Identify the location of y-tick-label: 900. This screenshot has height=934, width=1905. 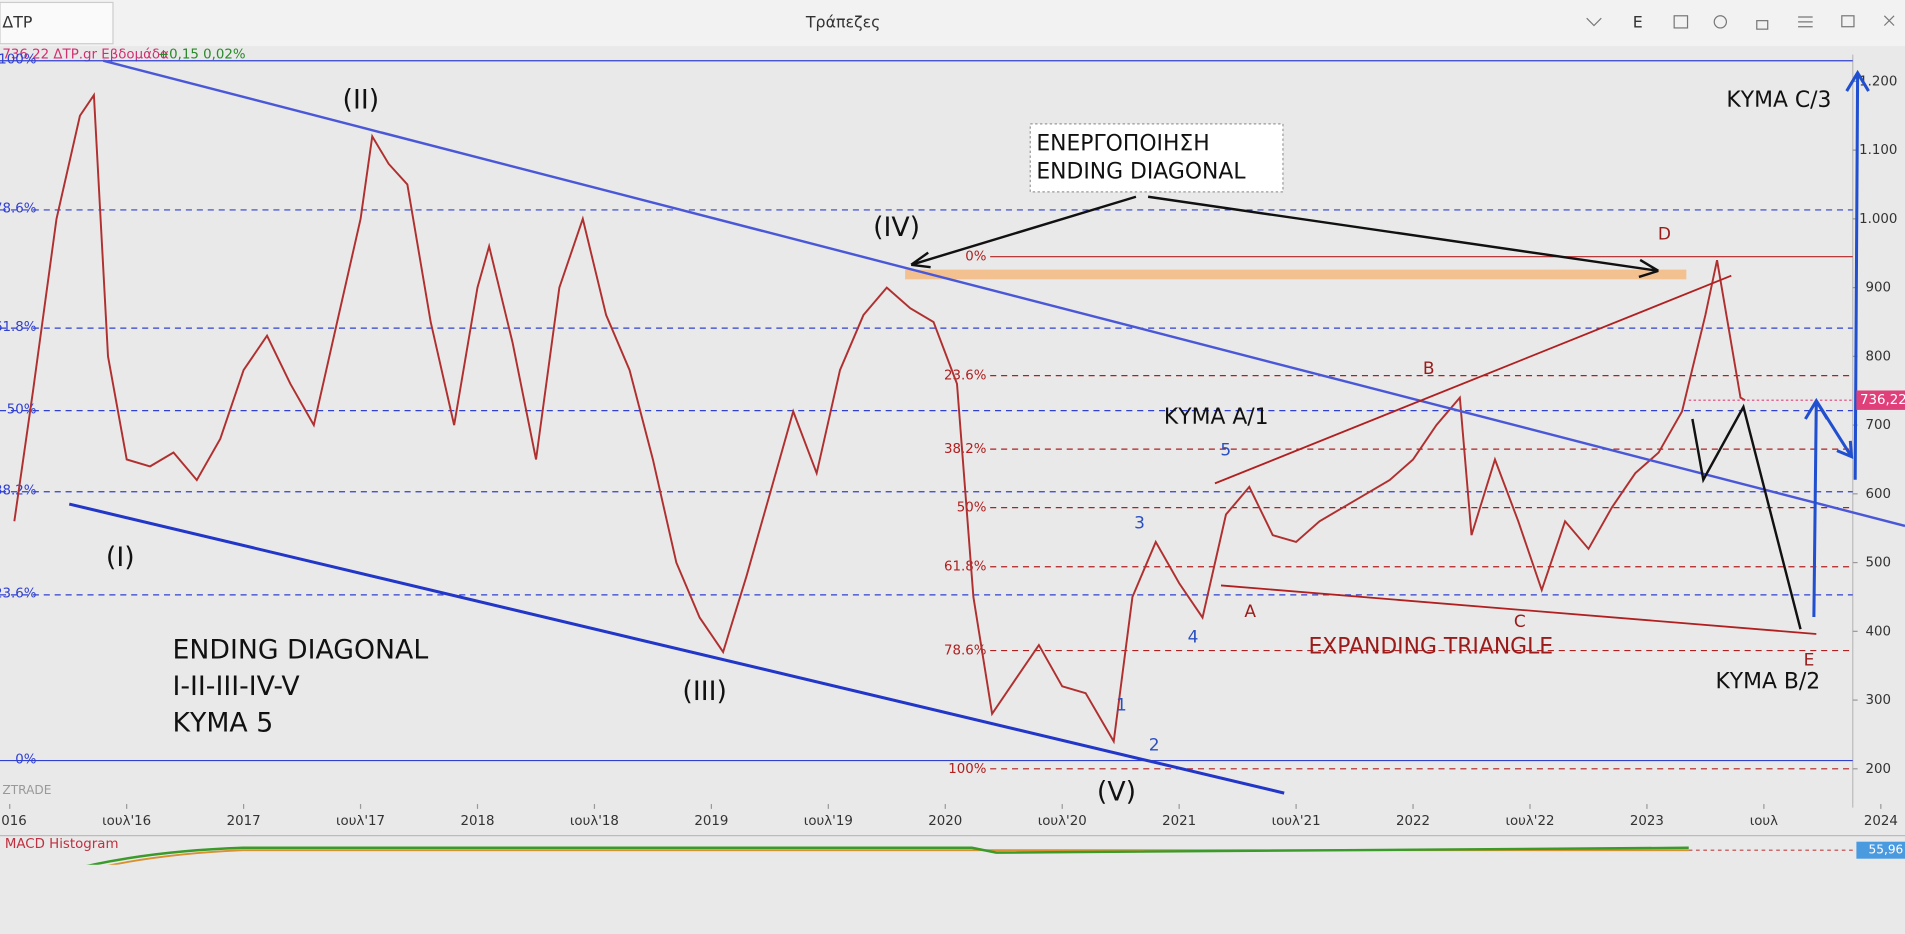
(1879, 288).